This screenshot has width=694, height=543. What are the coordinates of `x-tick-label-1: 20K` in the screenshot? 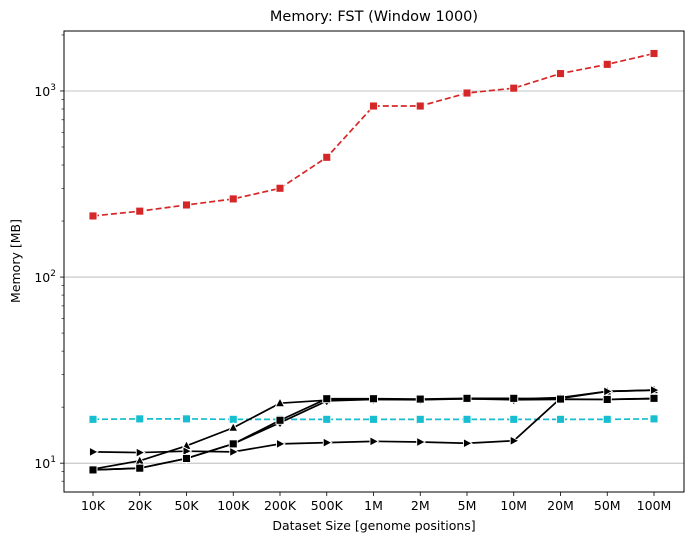 It's located at (140, 505).